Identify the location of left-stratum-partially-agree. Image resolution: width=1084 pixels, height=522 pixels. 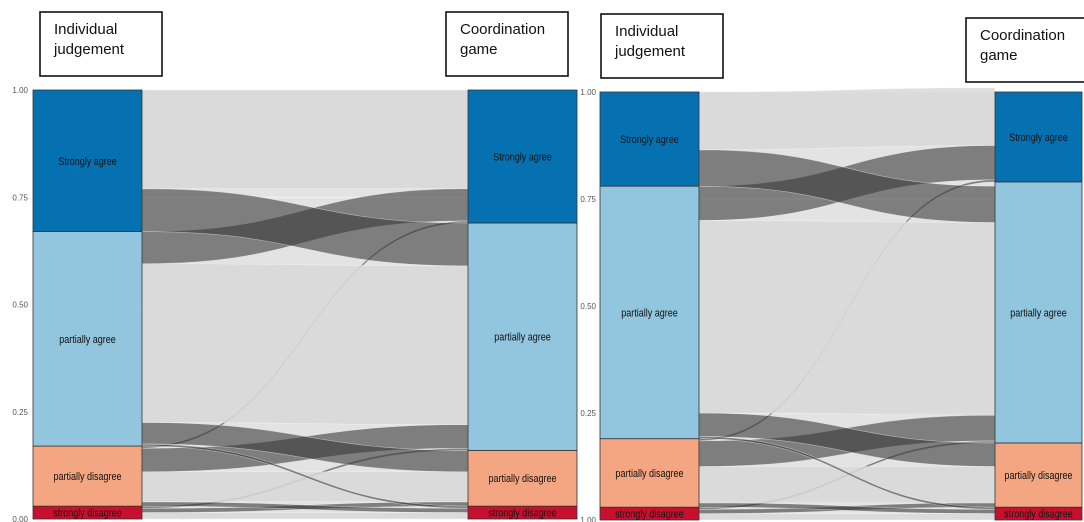
(649, 312).